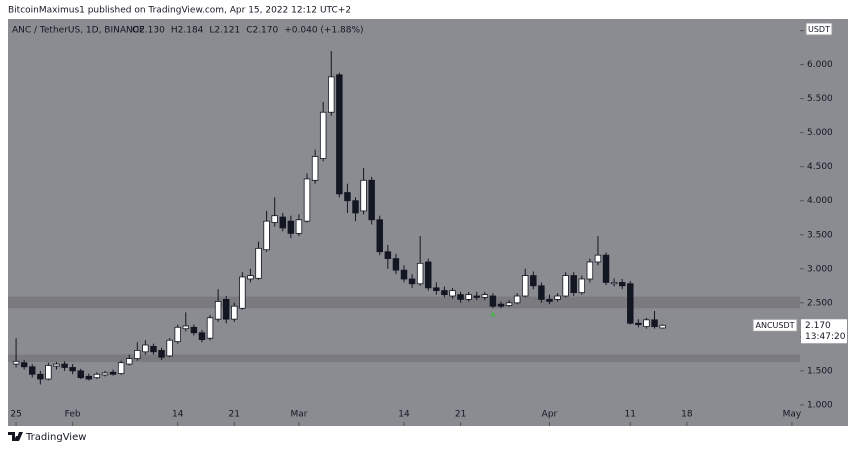  Describe the element at coordinates (323, 31) in the screenshot. I see `legend-item: +0.040 (+1.88%)` at that location.